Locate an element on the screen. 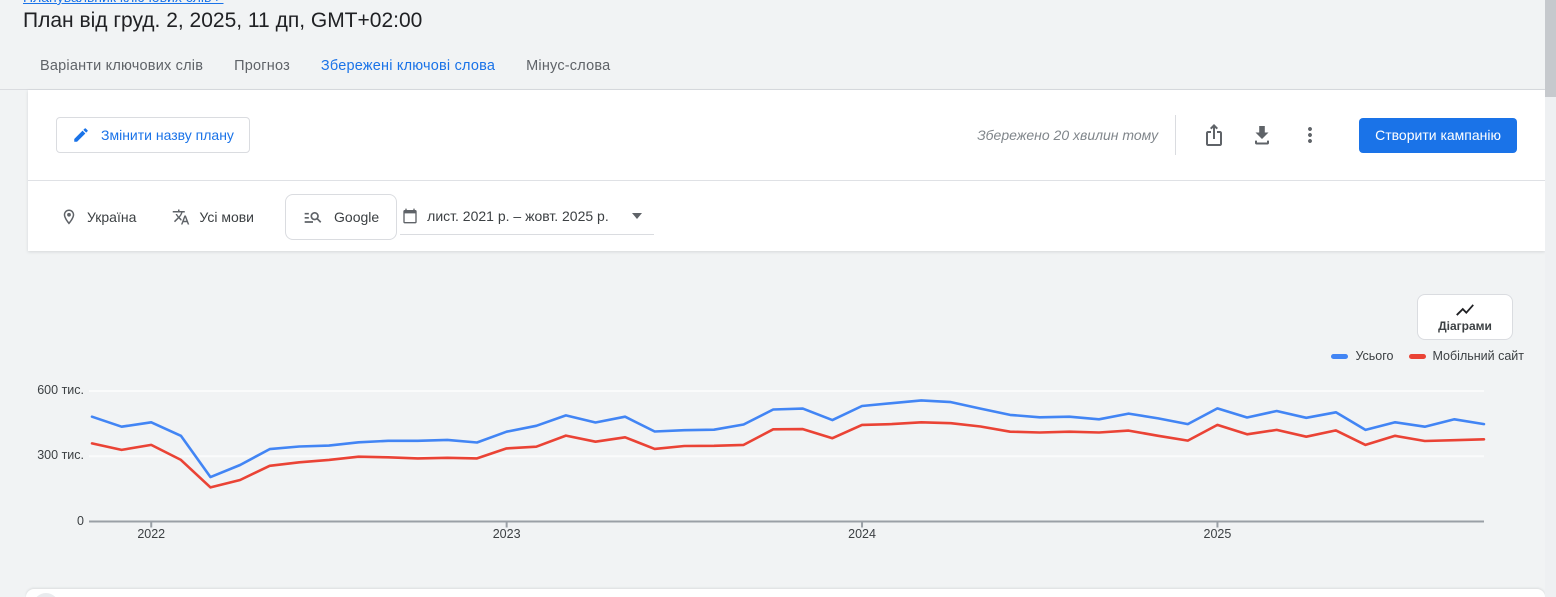 This screenshot has width=1556, height=597. line-chart-icon is located at coordinates (1465, 310).